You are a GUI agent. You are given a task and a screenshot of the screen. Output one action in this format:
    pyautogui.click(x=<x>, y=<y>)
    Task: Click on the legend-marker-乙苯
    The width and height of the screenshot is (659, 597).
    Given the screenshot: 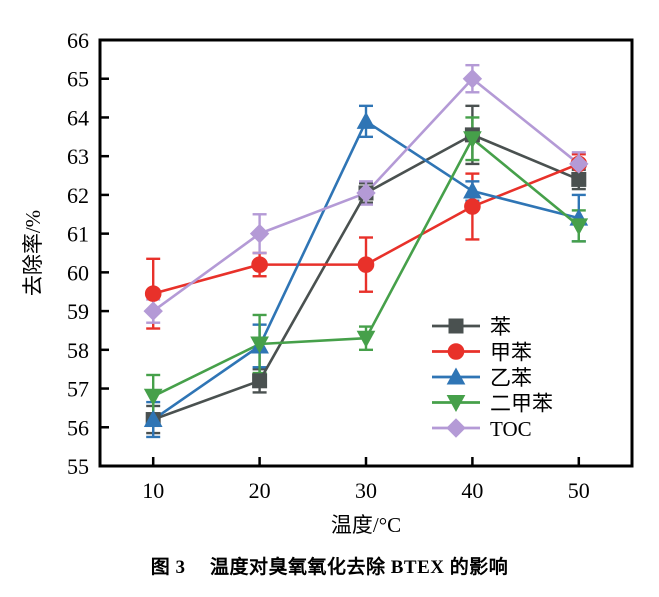 What is the action you would take?
    pyautogui.click(x=456, y=376)
    